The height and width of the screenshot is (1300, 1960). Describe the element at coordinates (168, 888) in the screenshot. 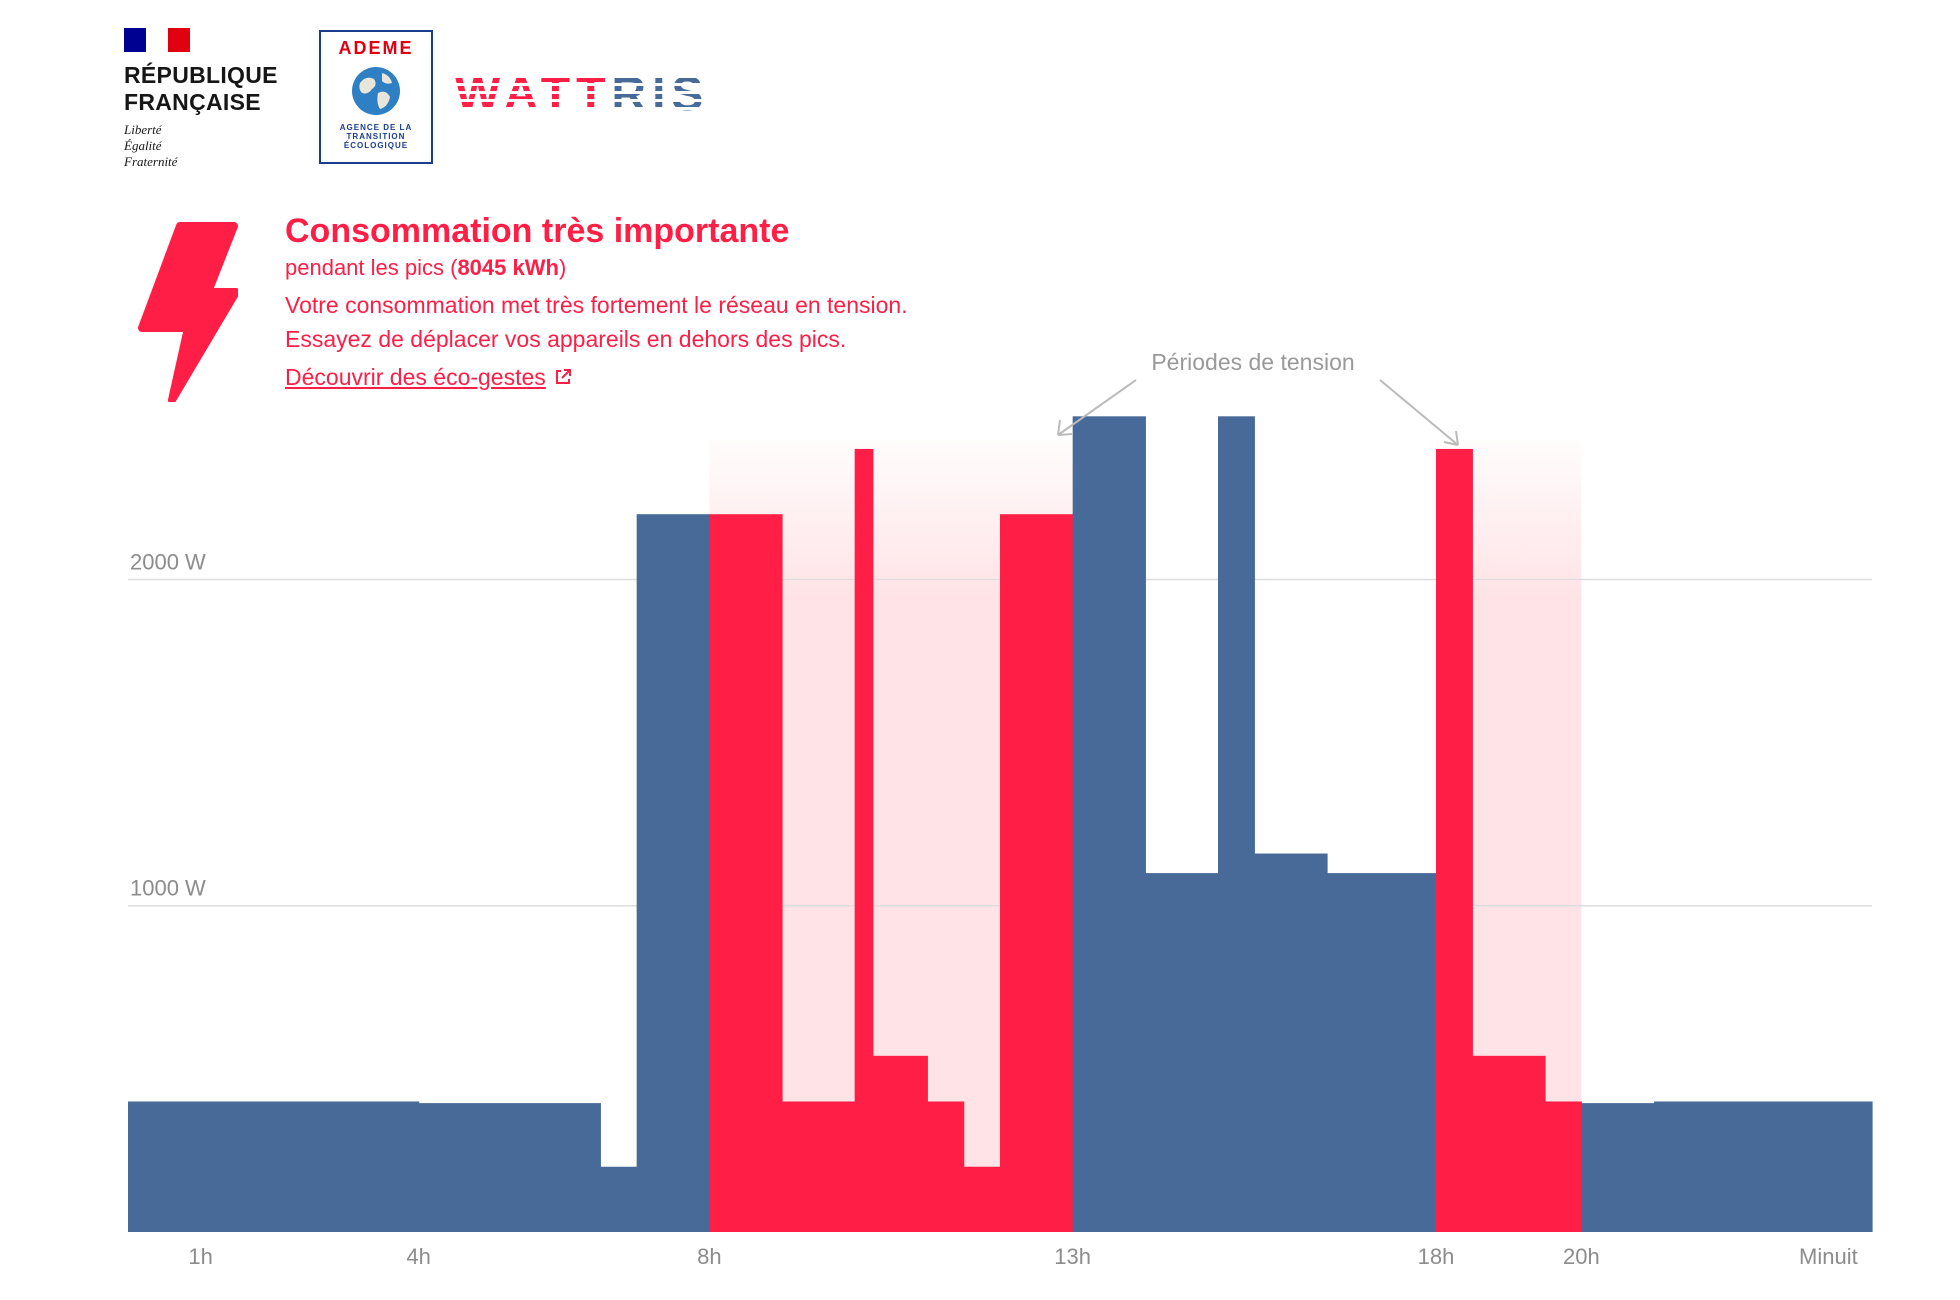

I see `y-tick-label-0: 1000 W` at that location.